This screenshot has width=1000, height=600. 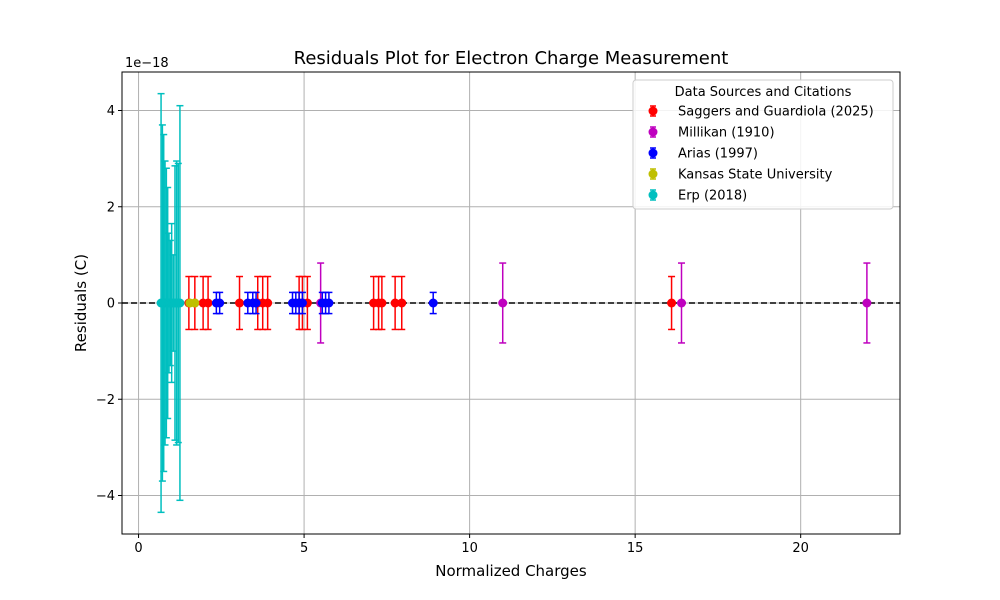 I want to click on y-tick-label: 4, so click(x=111, y=111).